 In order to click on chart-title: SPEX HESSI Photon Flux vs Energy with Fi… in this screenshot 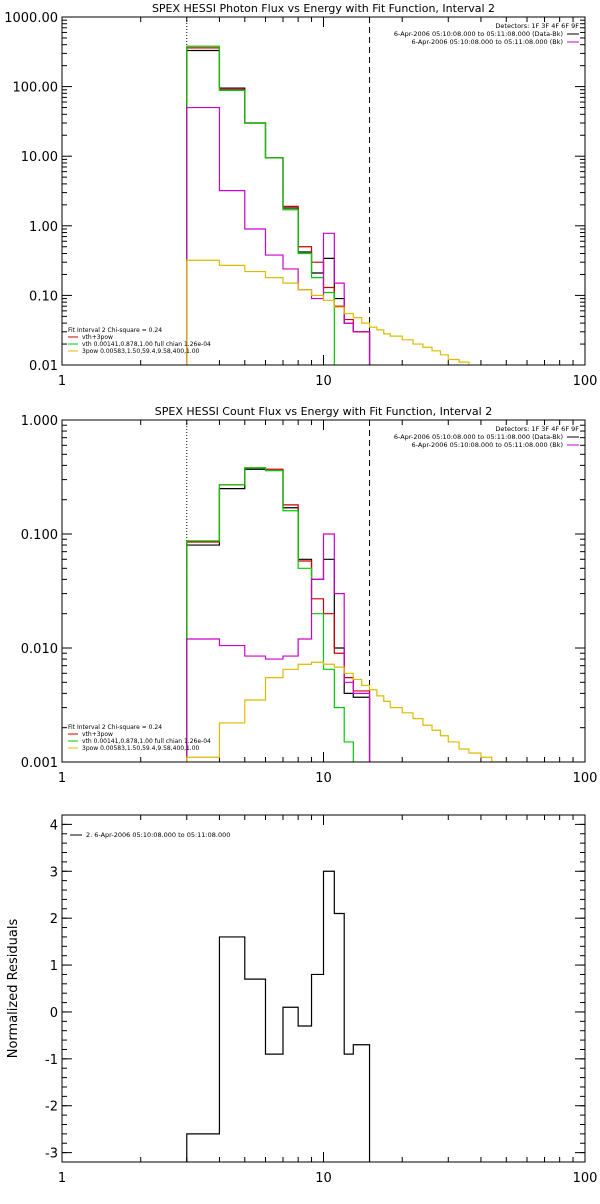, I will do `click(323, 8)`.